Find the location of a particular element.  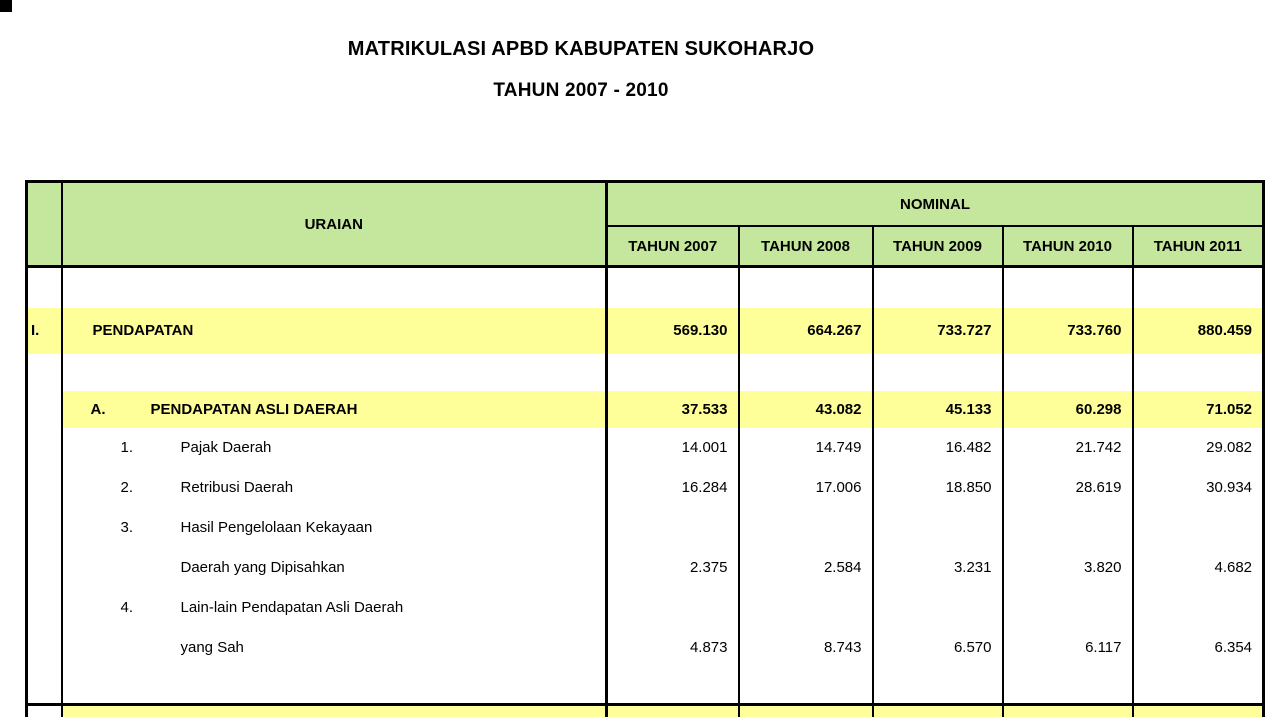

value-cell: 3.231 is located at coordinates (938, 548).